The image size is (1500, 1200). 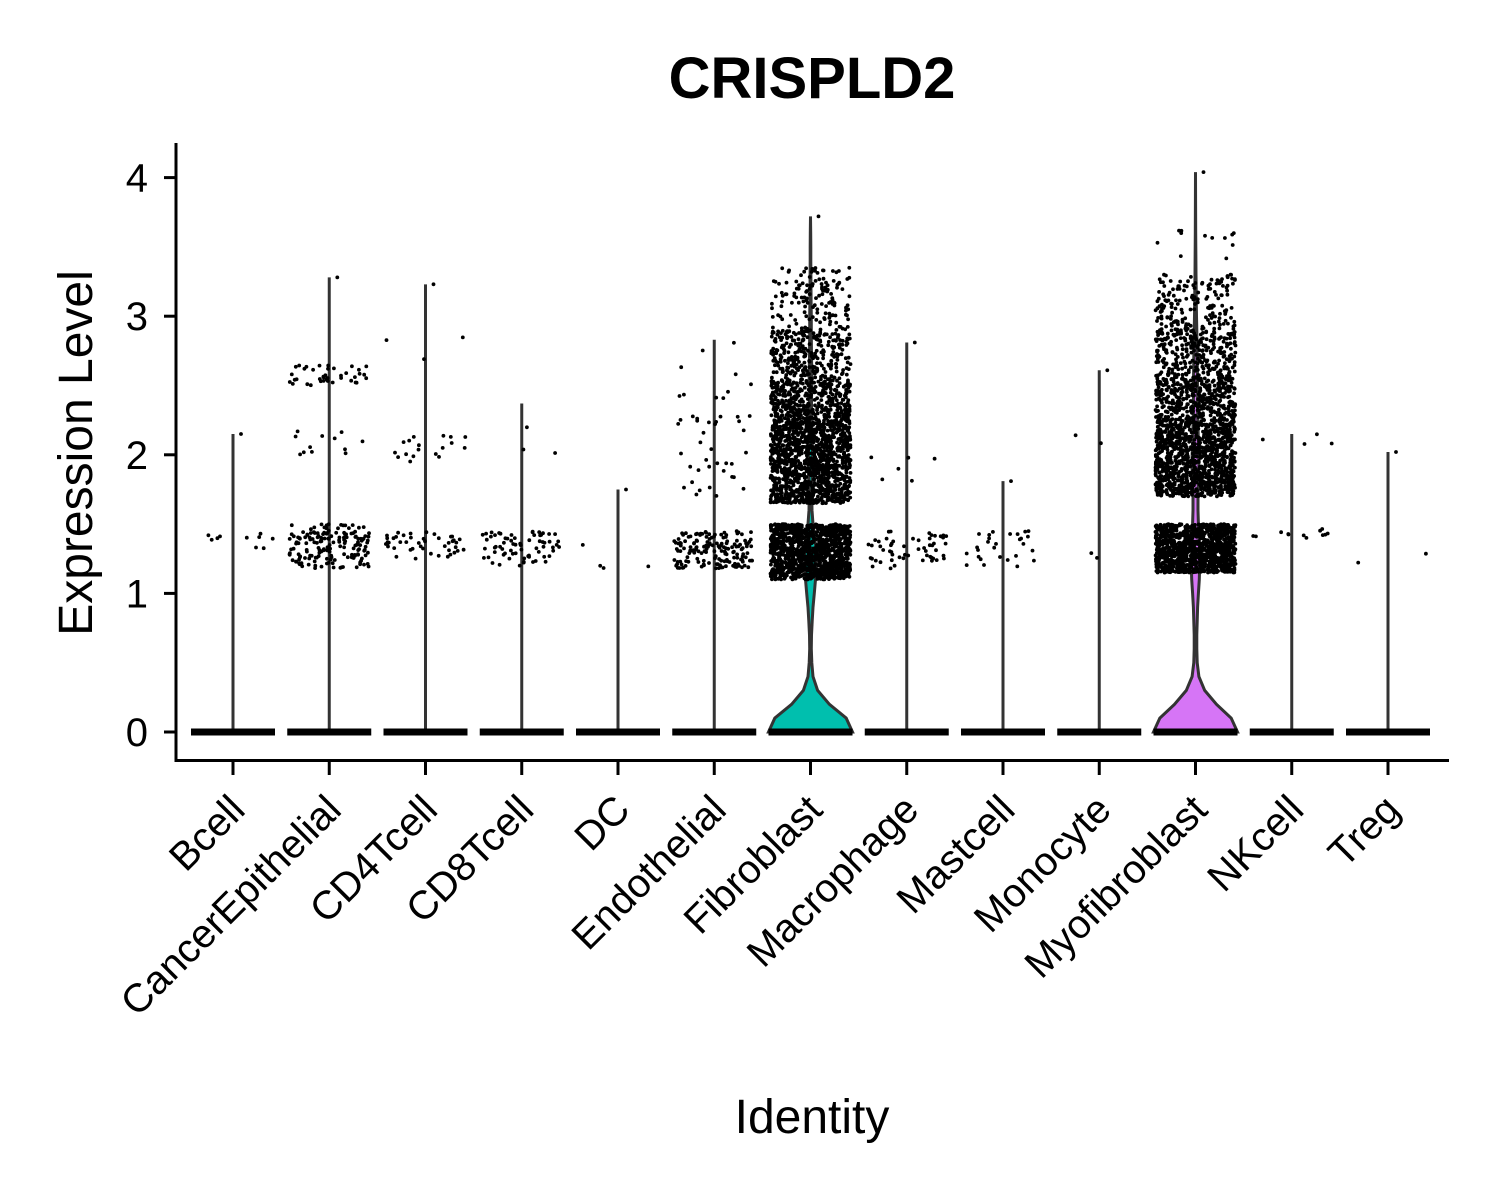 I want to click on violin-group-bcell, so click(x=233, y=584).